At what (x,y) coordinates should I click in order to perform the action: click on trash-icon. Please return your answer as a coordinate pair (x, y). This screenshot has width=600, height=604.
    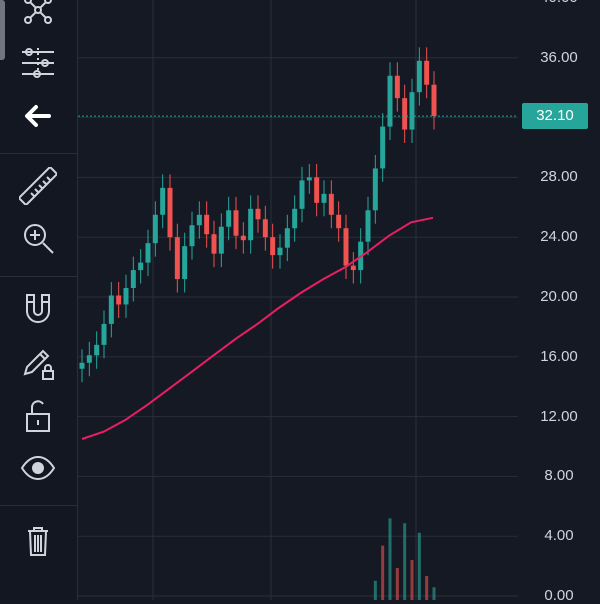
    Looking at the image, I should click on (38, 543).